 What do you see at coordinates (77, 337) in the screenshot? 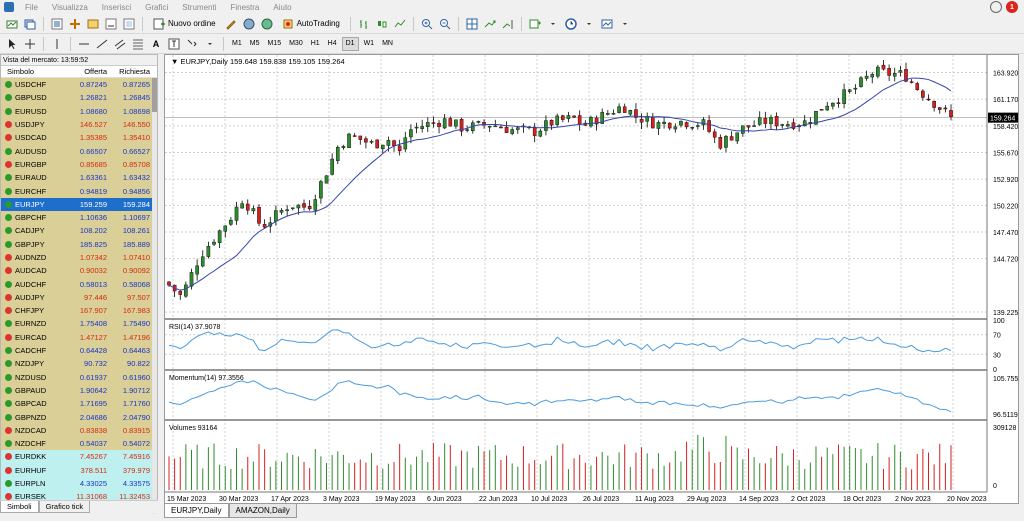
I see `market-watch-row: EURCAD 1.47127 1.47196` at bounding box center [77, 337].